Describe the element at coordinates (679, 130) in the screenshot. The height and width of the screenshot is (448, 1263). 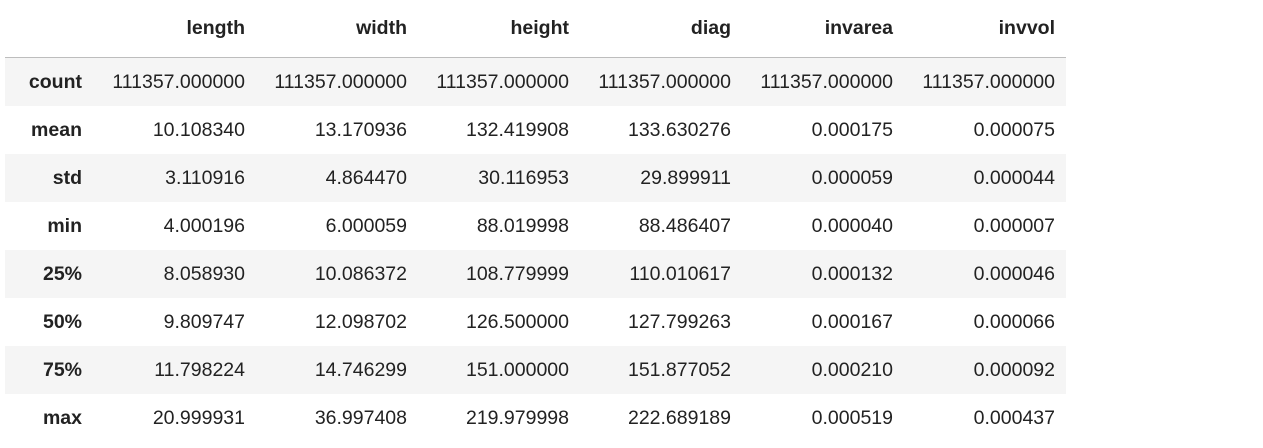
I see `table-cell: 133.630276` at that location.